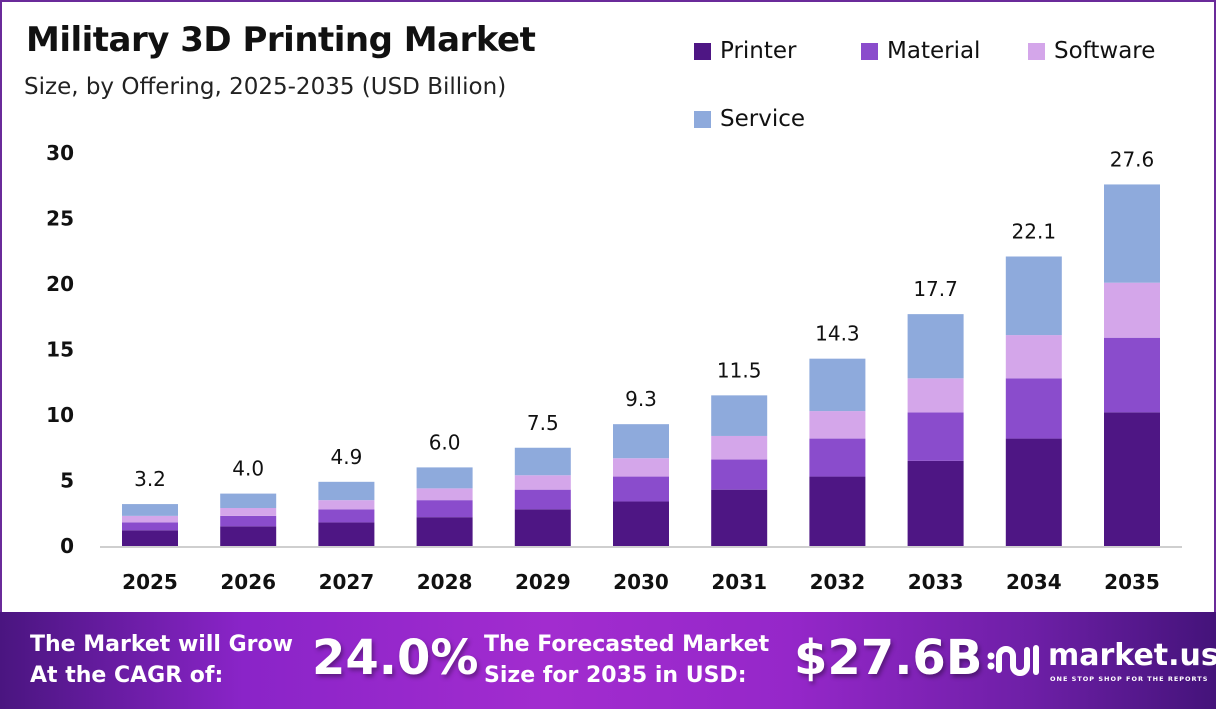 The height and width of the screenshot is (709, 1216). I want to click on total-value-label: 22.1, so click(1034, 231).